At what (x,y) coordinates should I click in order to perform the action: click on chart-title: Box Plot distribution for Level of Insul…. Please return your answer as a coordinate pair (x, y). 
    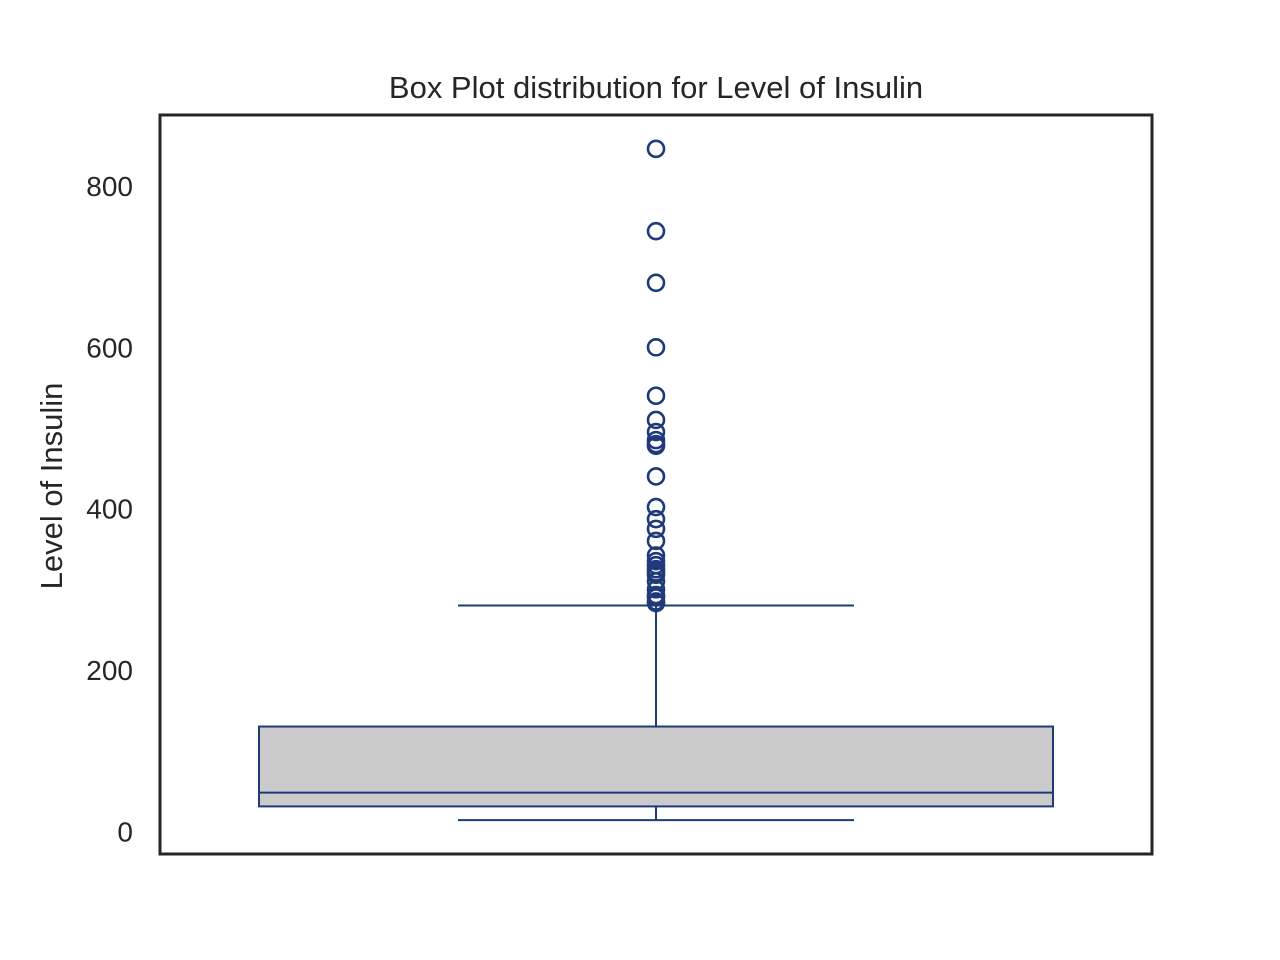
    Looking at the image, I should click on (656, 87).